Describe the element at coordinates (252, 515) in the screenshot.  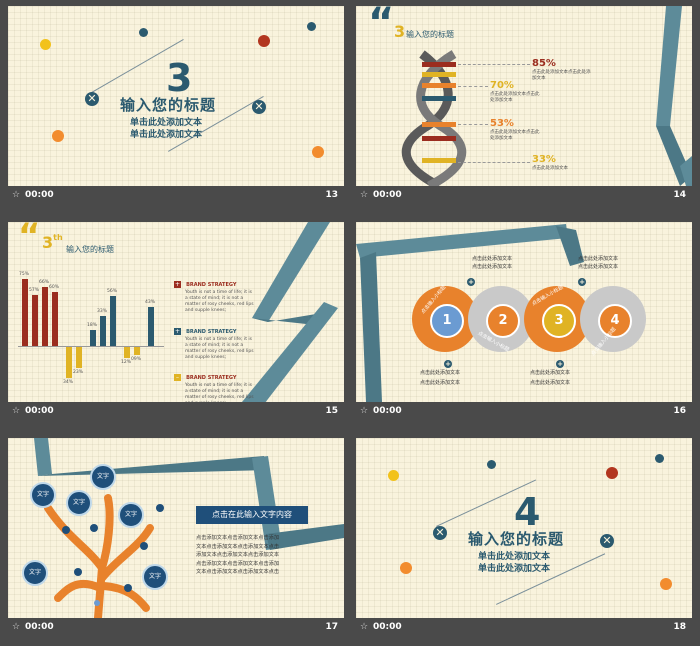
I see `content-banner: 点击在此输入文字内容` at that location.